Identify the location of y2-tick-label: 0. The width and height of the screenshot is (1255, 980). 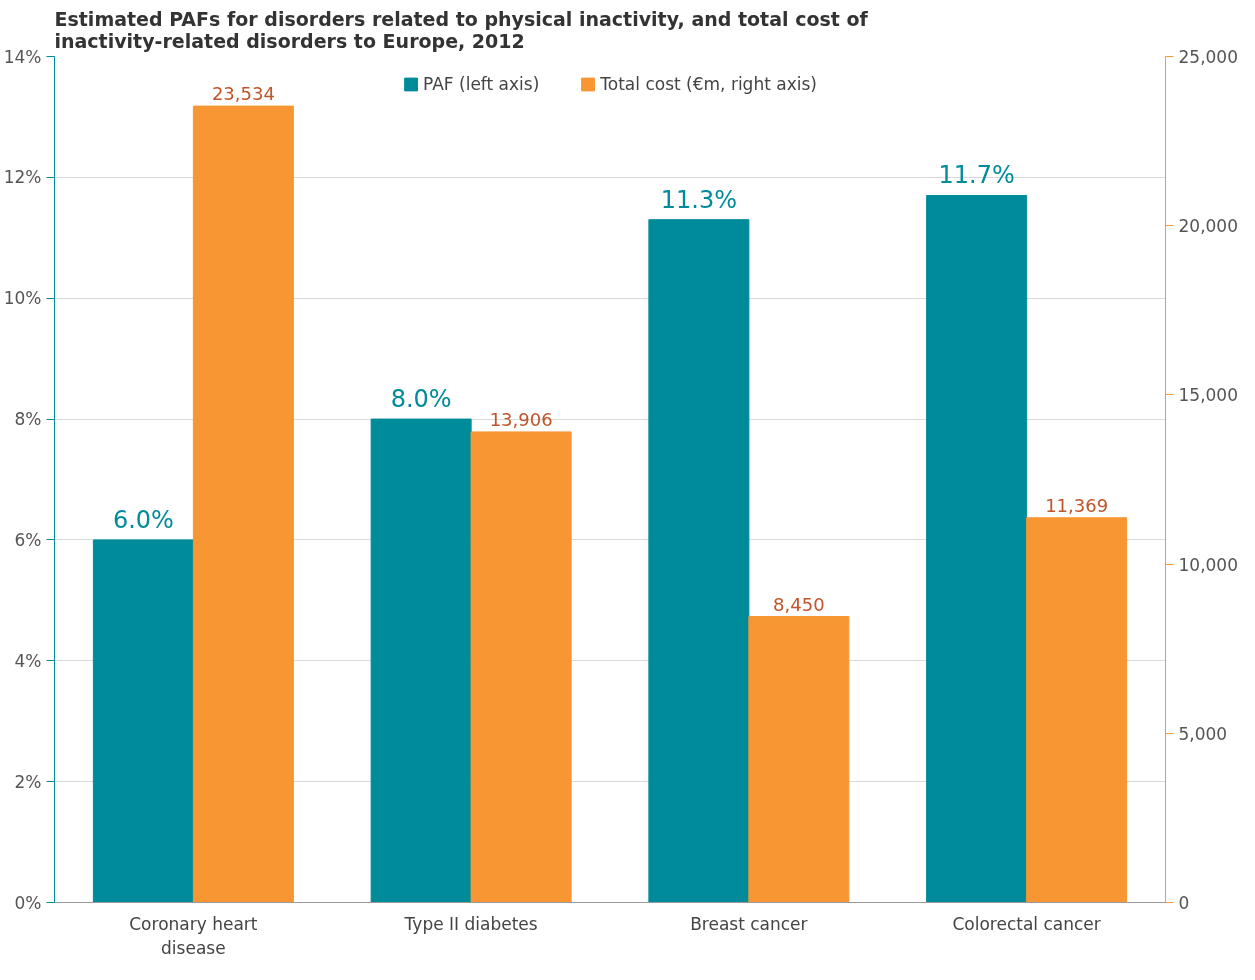
(1184, 903).